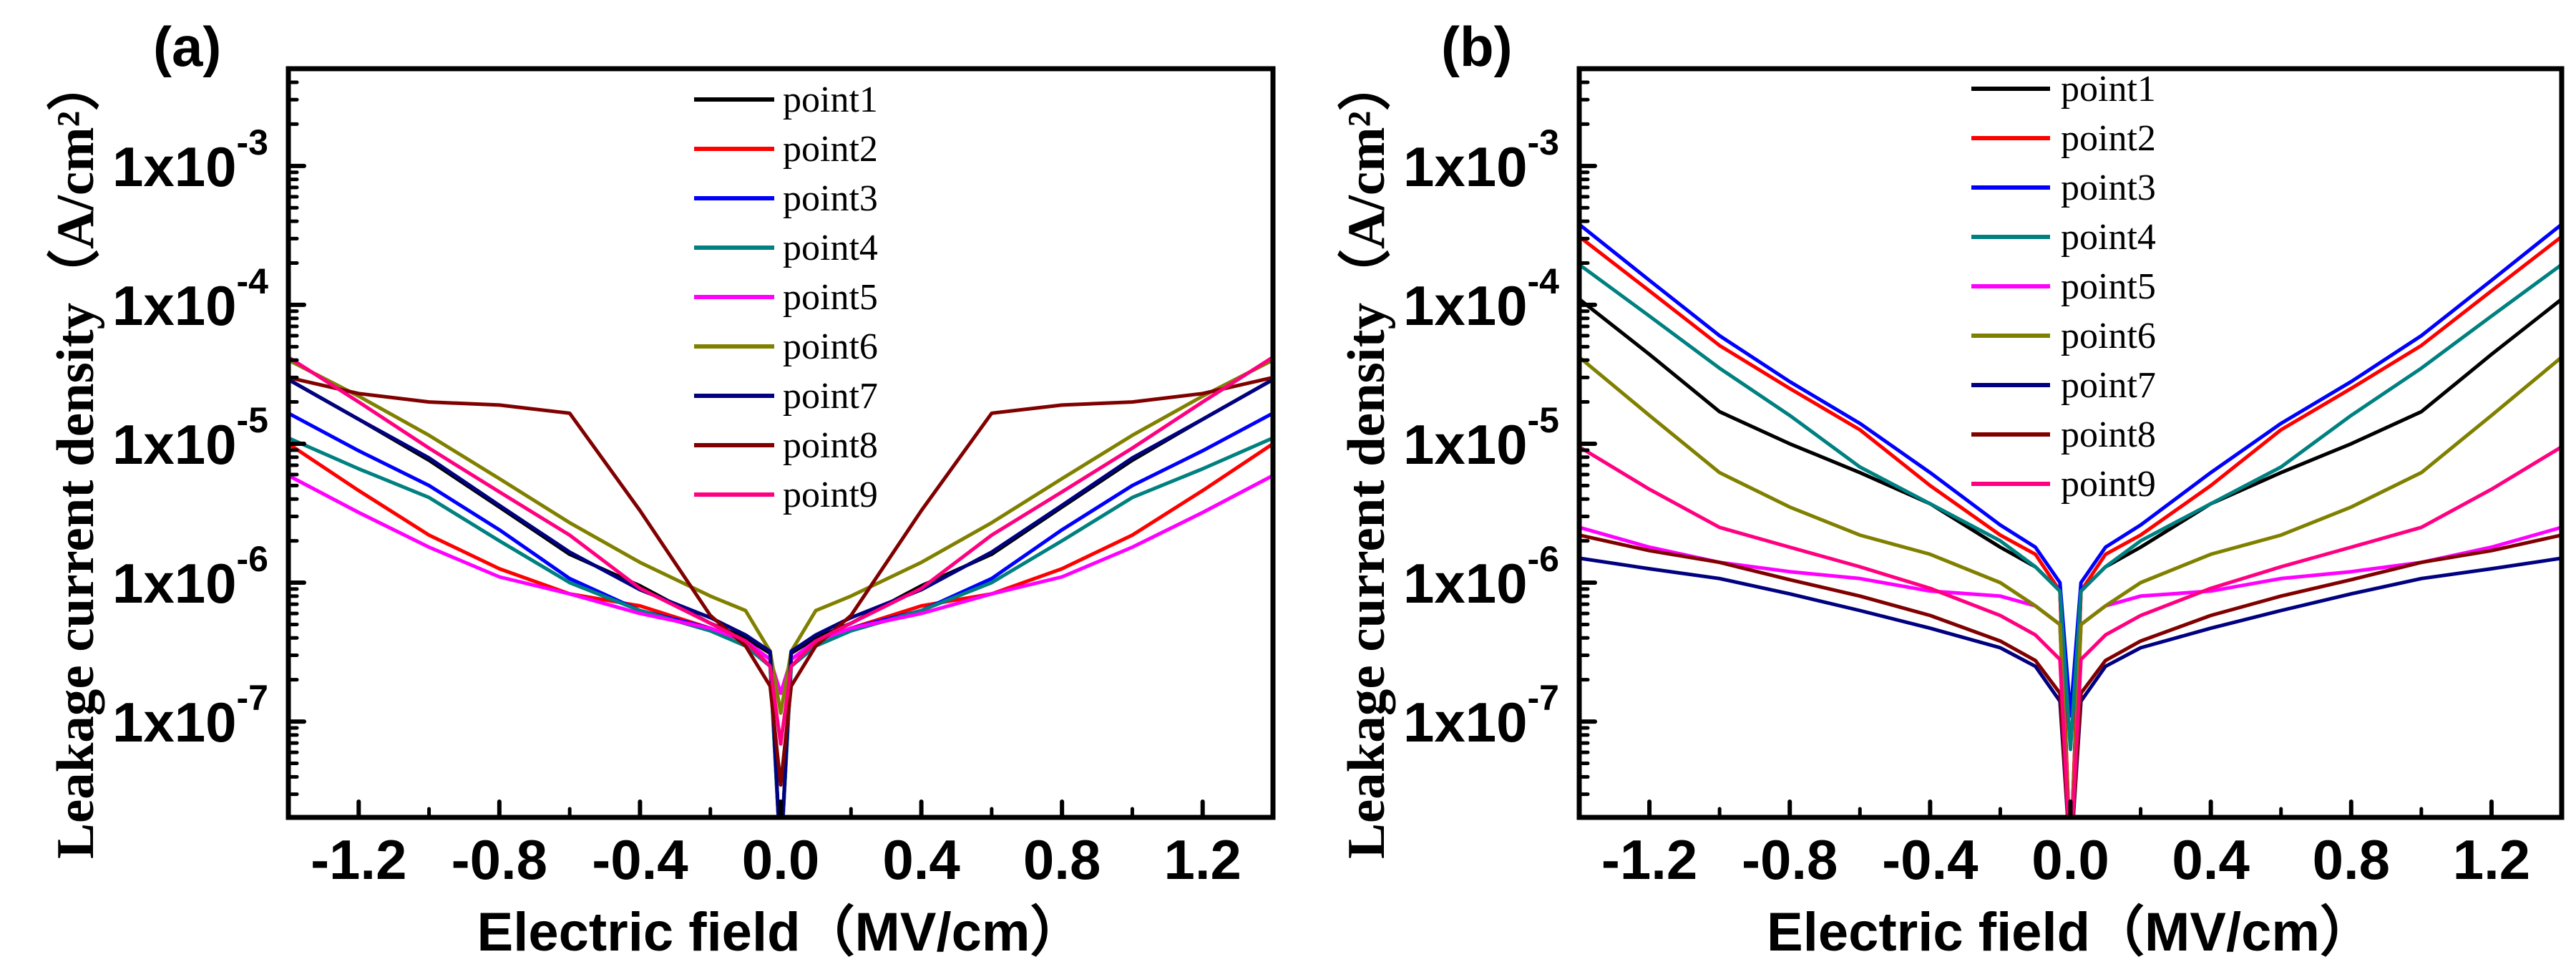 This screenshot has height=972, width=2576. I want to click on legend-item: point2, so click(2063, 138).